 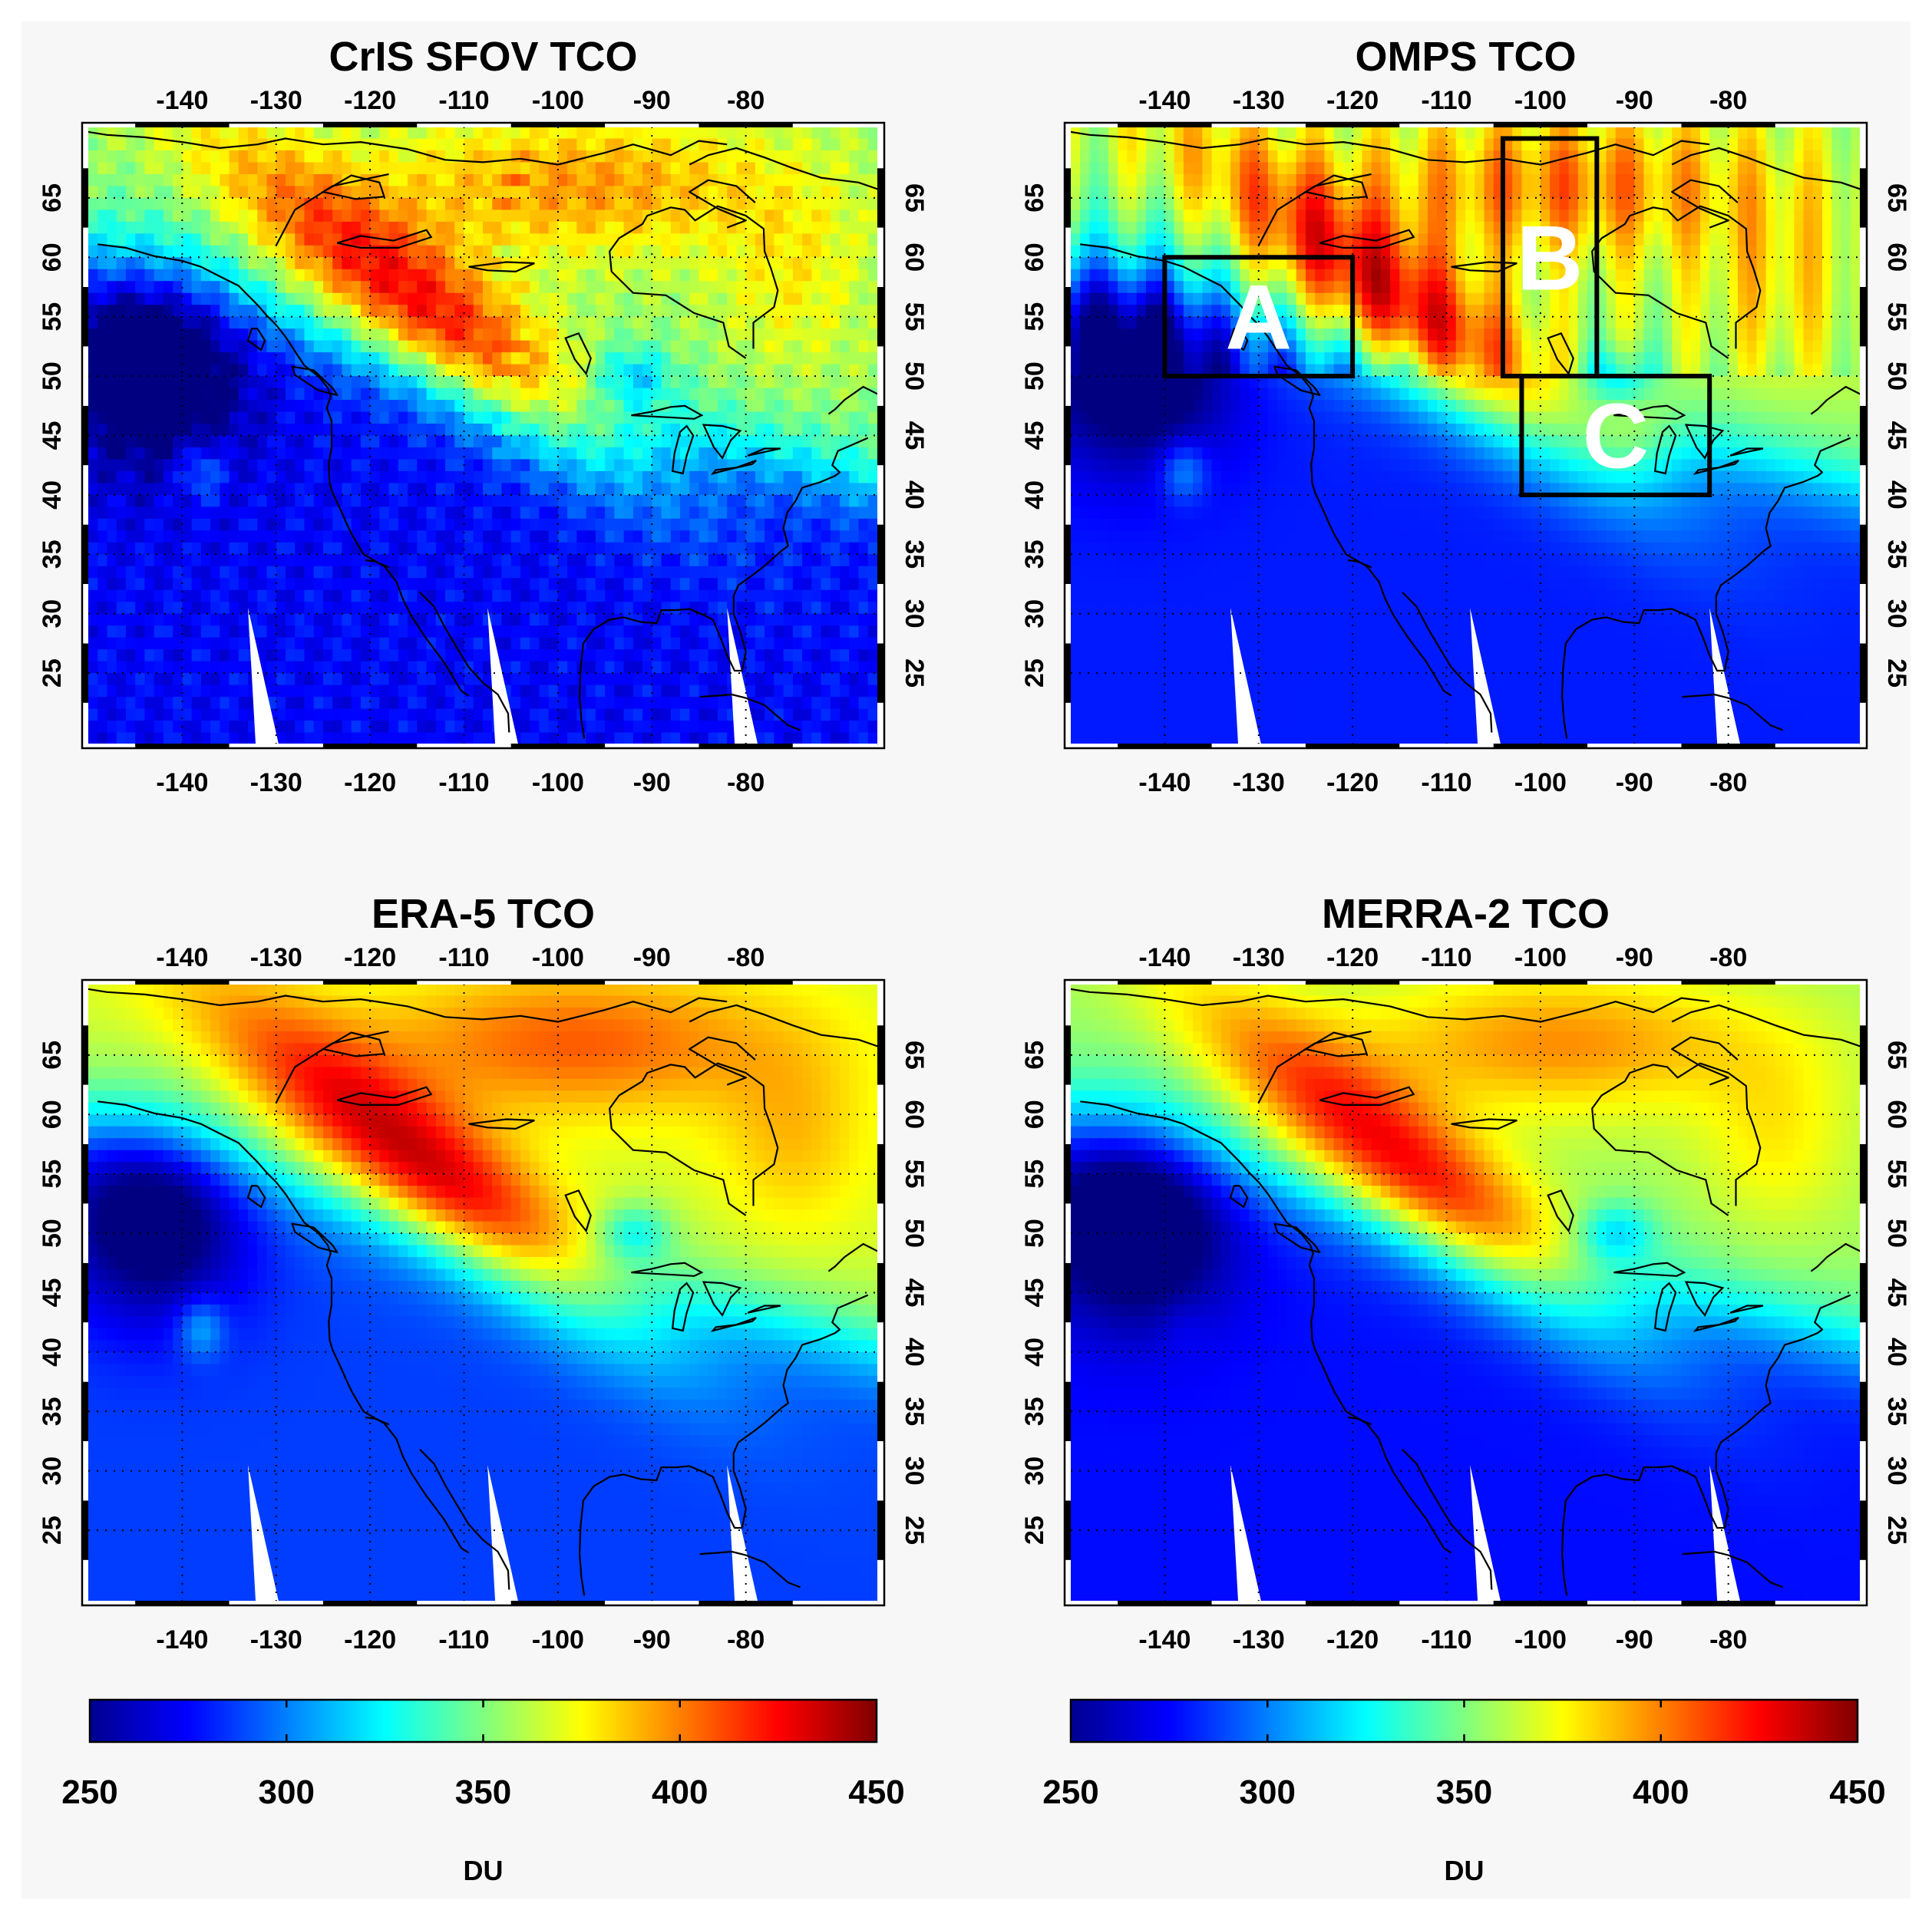 I want to click on colorbar-unit: DU, so click(x=1465, y=1871).